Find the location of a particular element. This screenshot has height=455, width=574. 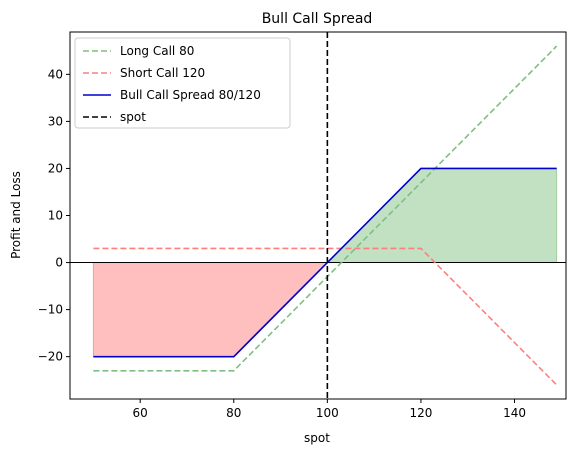

y-tick-label: 10 is located at coordinates (55, 216).